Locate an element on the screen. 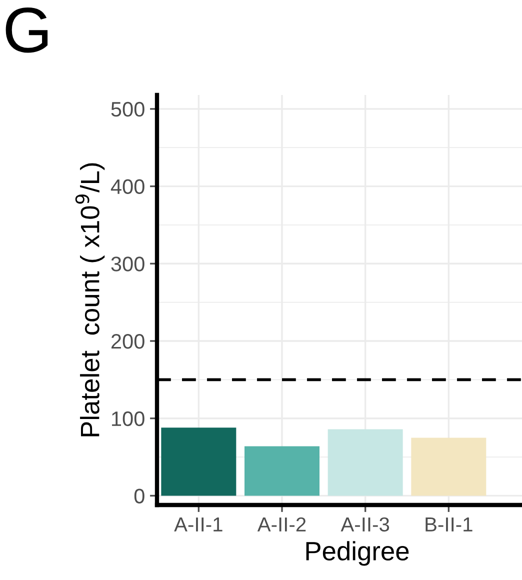  y-axis-title: Platelet count ( x10$^{9}$/L) is located at coordinates (90, 299).